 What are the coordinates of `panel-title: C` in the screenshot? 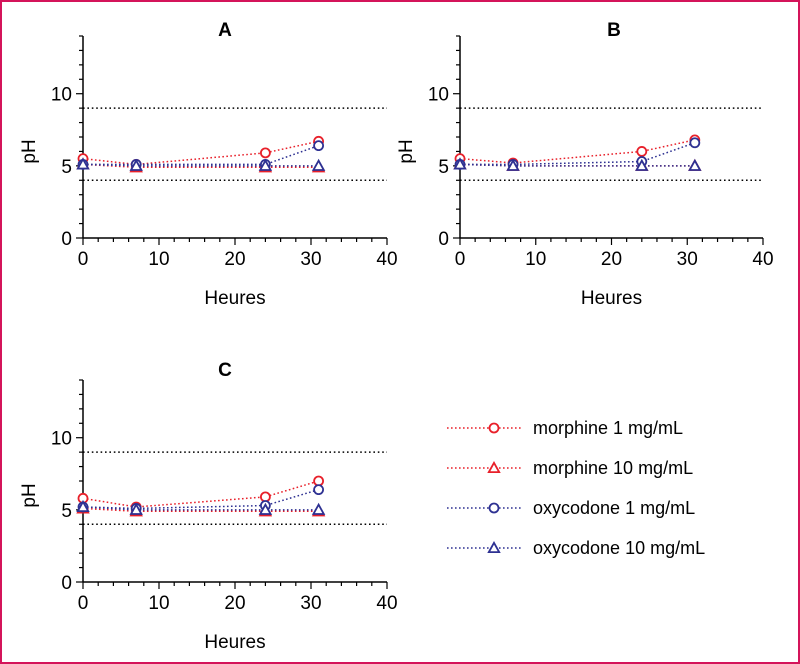 It's located at (225, 370).